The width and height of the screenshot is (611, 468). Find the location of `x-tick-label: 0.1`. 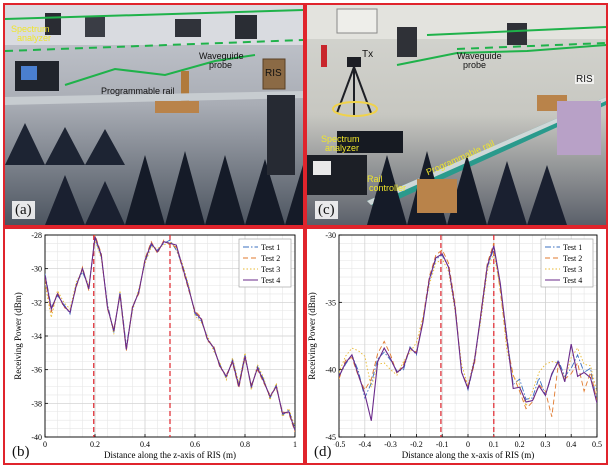

x-tick-label: 0.1 is located at coordinates (494, 444).